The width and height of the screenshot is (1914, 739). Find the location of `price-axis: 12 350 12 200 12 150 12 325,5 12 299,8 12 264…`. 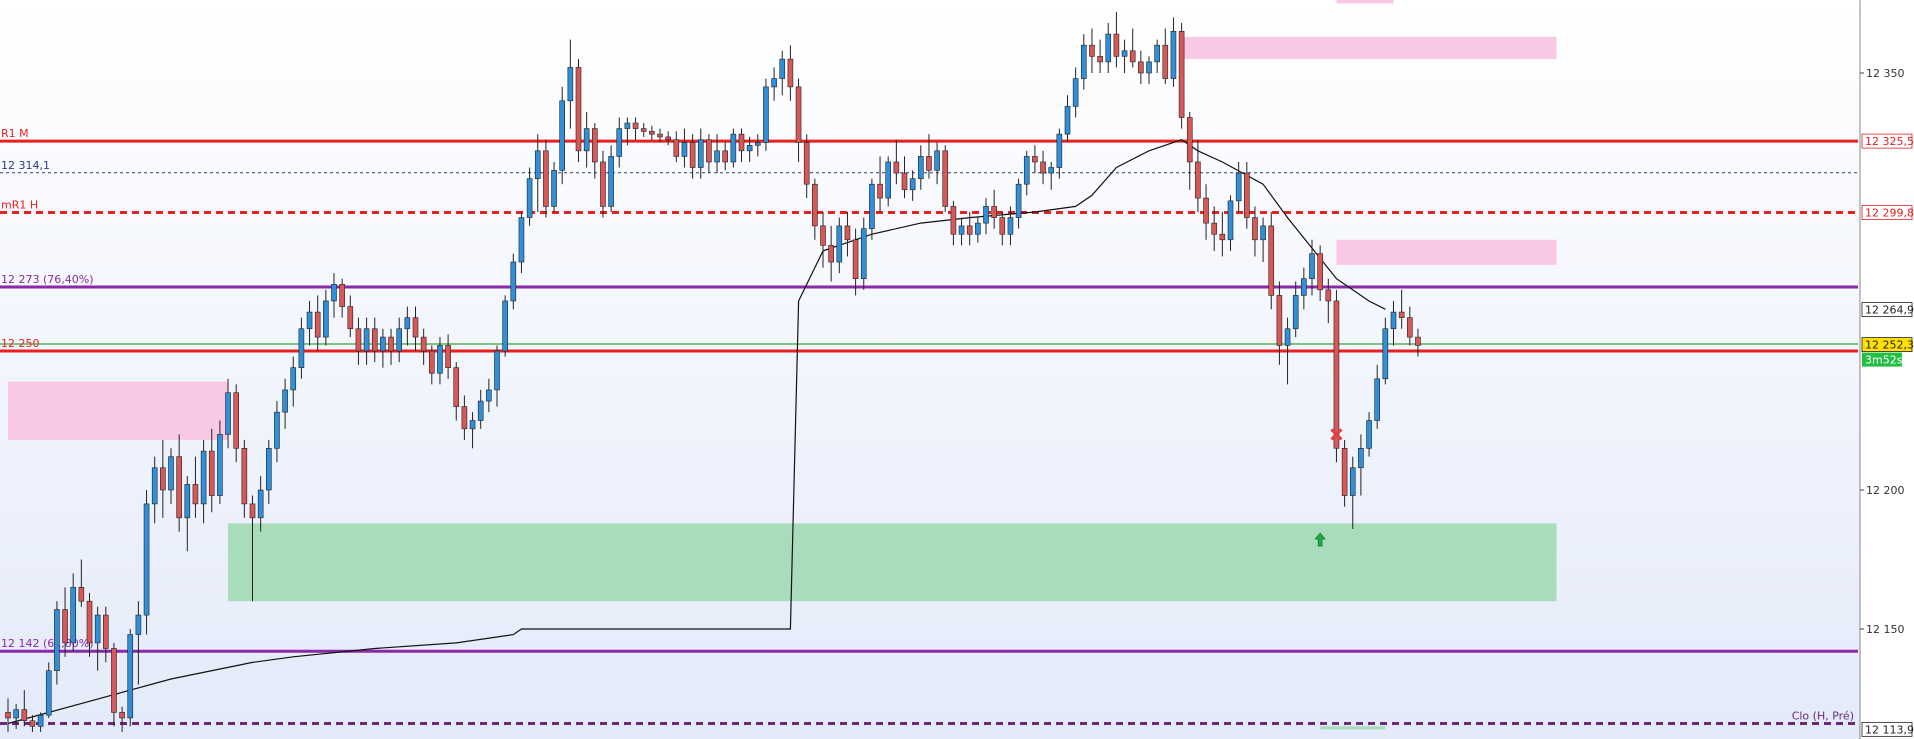

price-axis: 12 350 12 200 12 150 12 325,5 12 299,8 12 264… is located at coordinates (1886, 369).